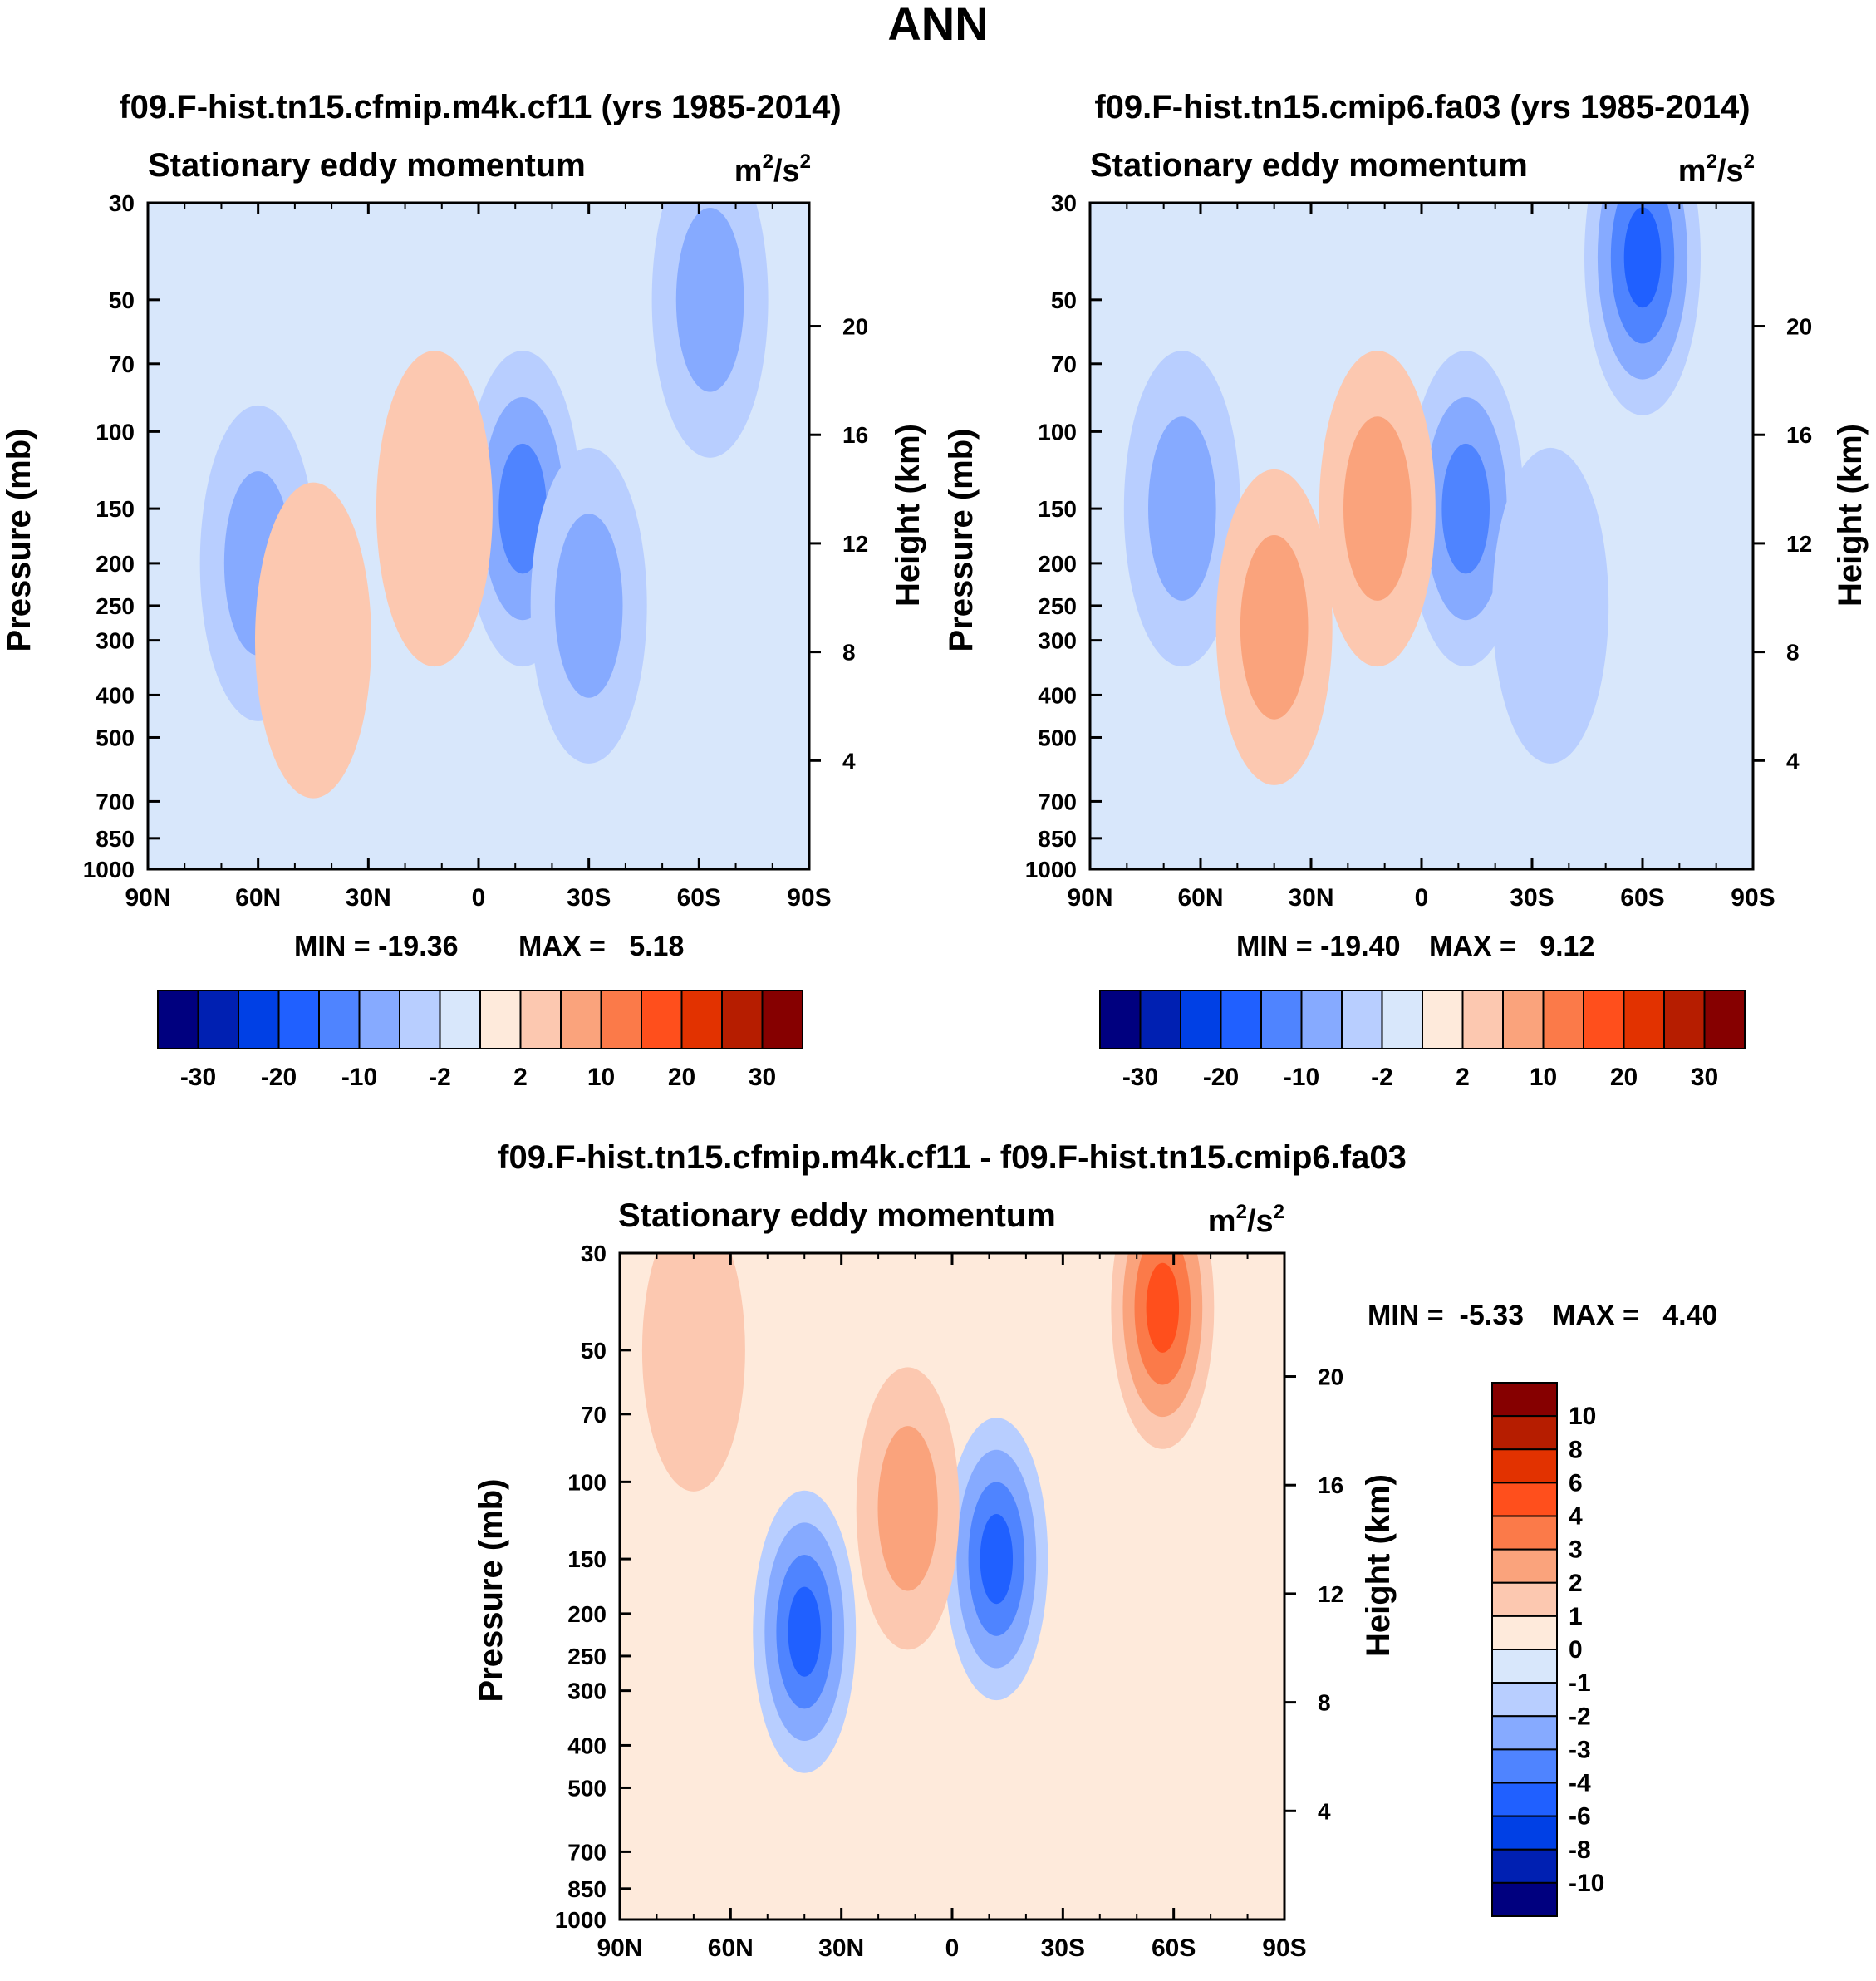 The width and height of the screenshot is (1876, 1981). I want to click on panel-3-ylabel: Pressure (mb), so click(491, 1591).